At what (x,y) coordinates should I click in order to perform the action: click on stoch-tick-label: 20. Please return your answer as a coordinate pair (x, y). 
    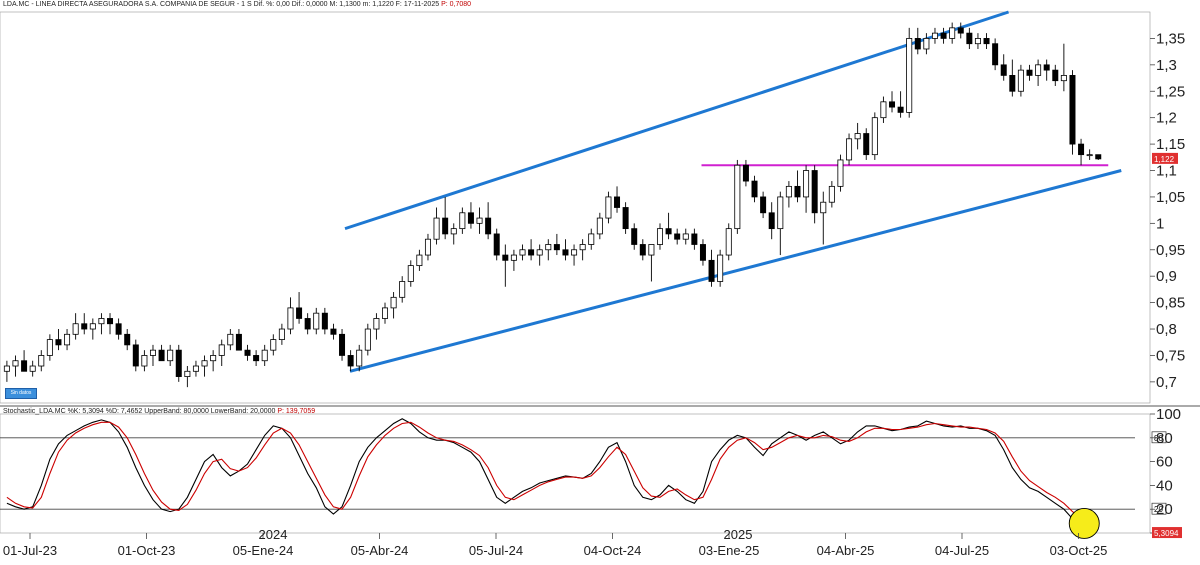
    Looking at the image, I should click on (1164, 509).